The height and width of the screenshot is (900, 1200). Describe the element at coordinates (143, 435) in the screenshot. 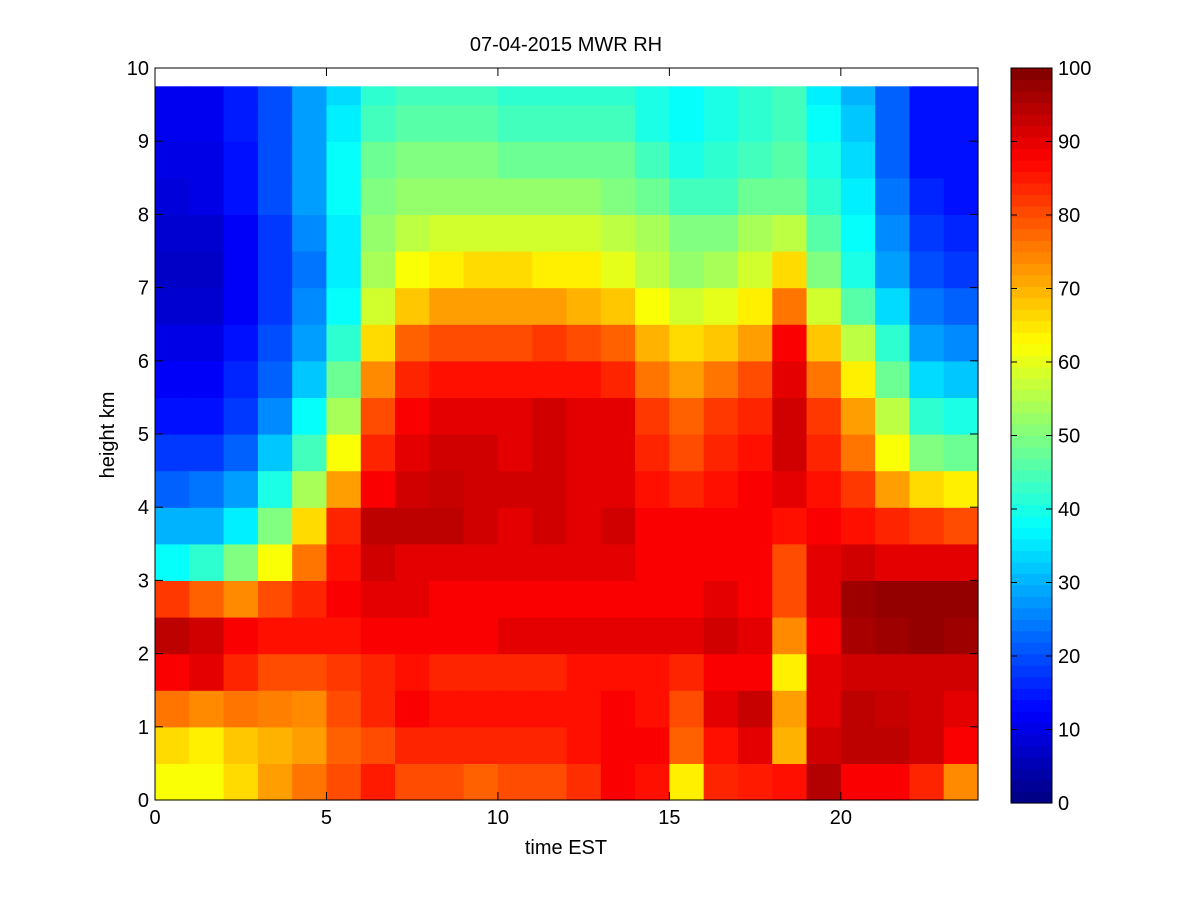

I see `y-tick-label: 5` at that location.